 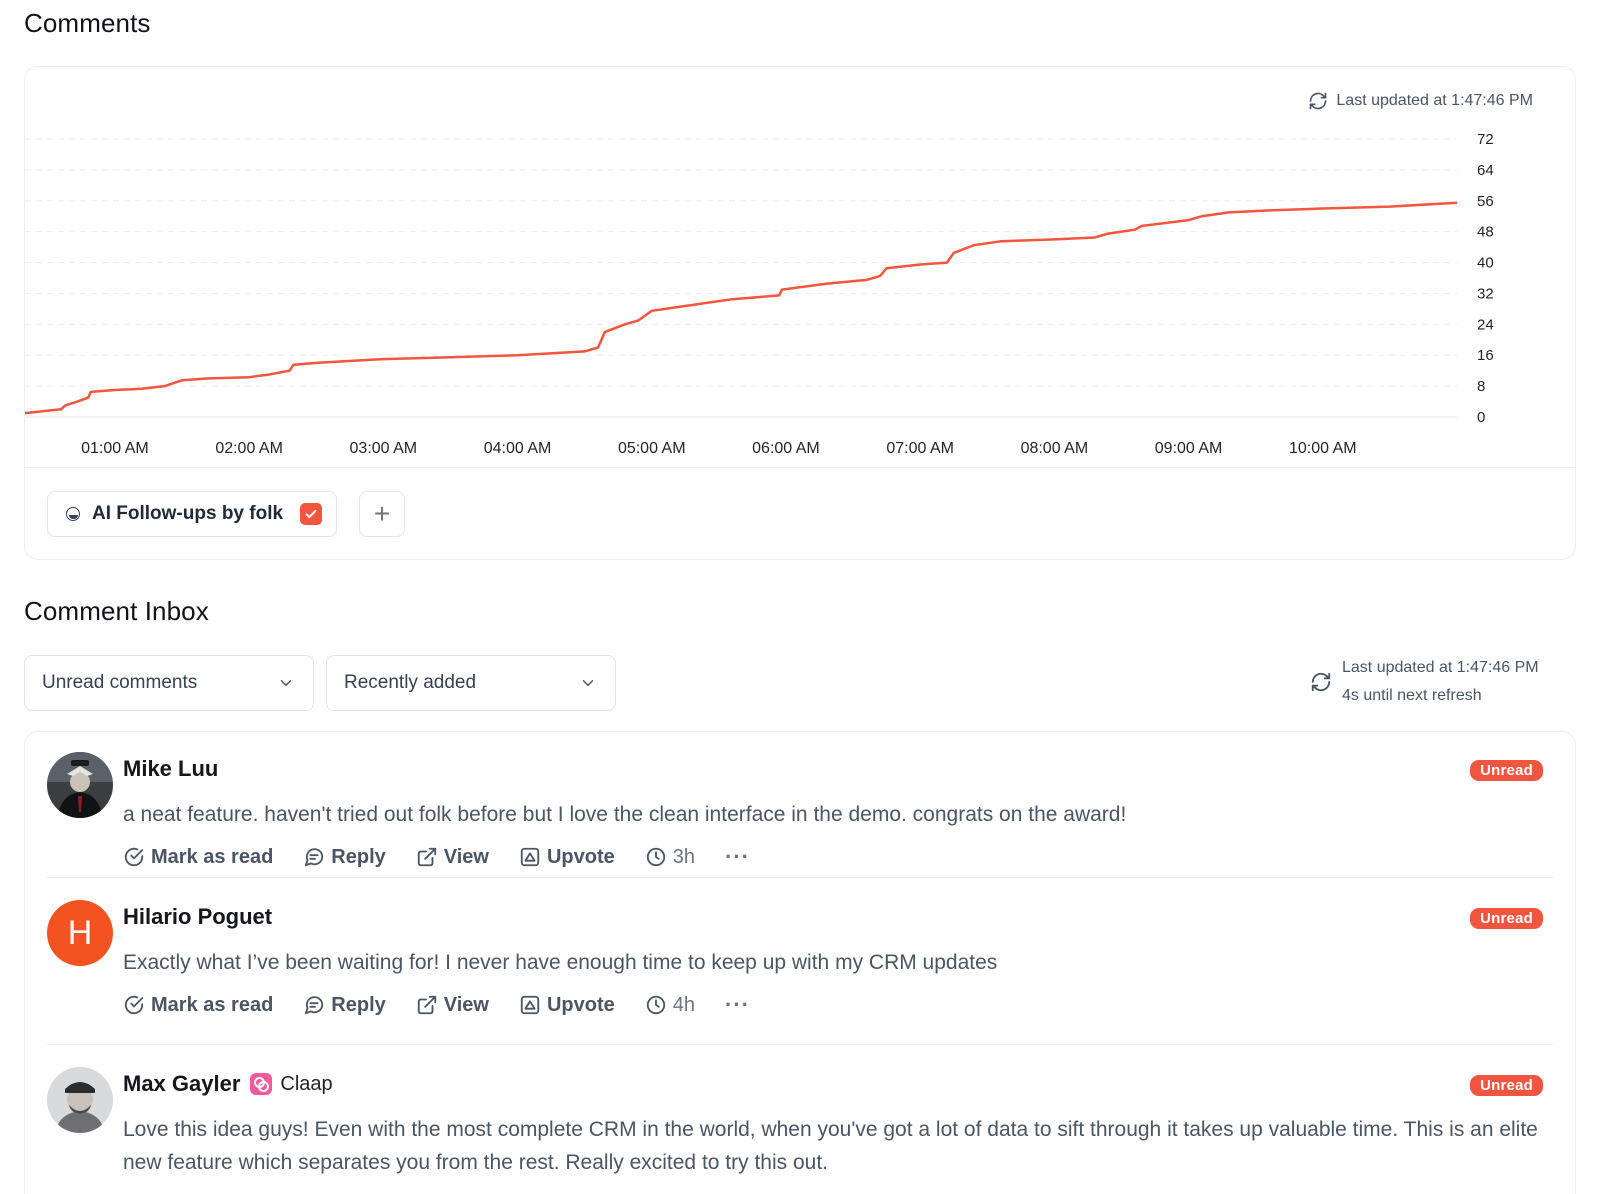 What do you see at coordinates (518, 448) in the screenshot?
I see `x-tick-label: 04:00 AM` at bounding box center [518, 448].